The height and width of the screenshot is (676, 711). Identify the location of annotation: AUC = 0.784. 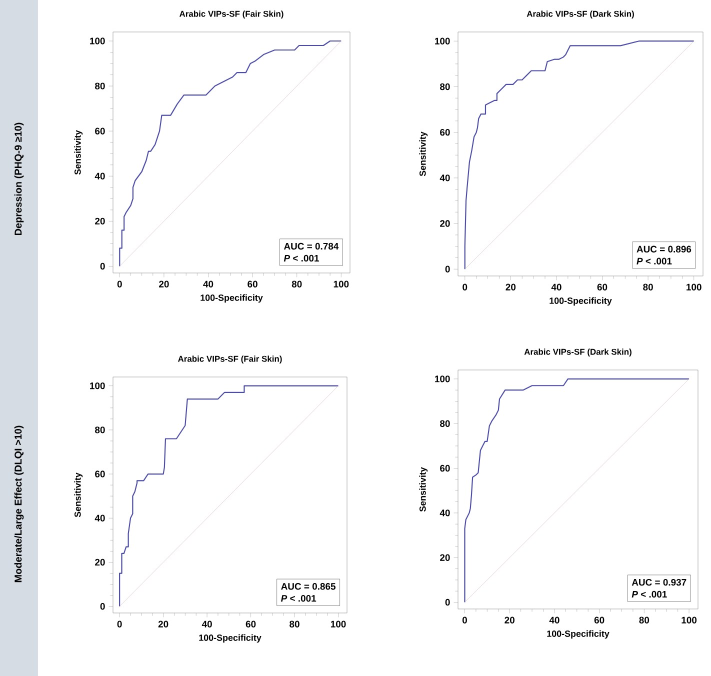
(311, 246).